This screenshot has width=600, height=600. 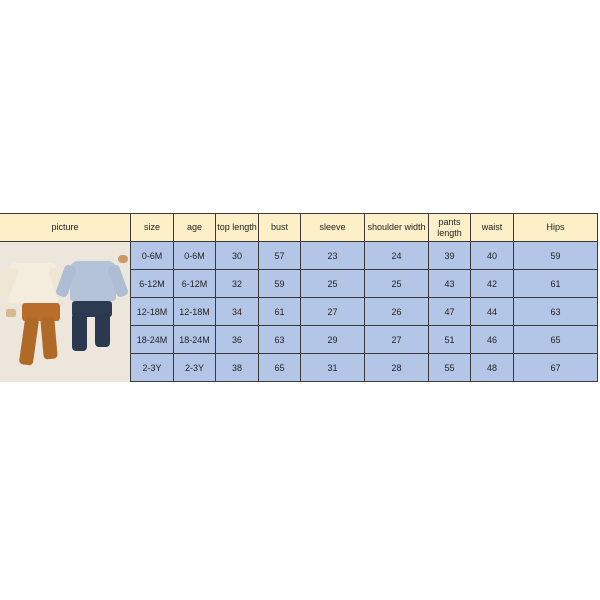 I want to click on cell-pants-length: 43, so click(x=449, y=283).